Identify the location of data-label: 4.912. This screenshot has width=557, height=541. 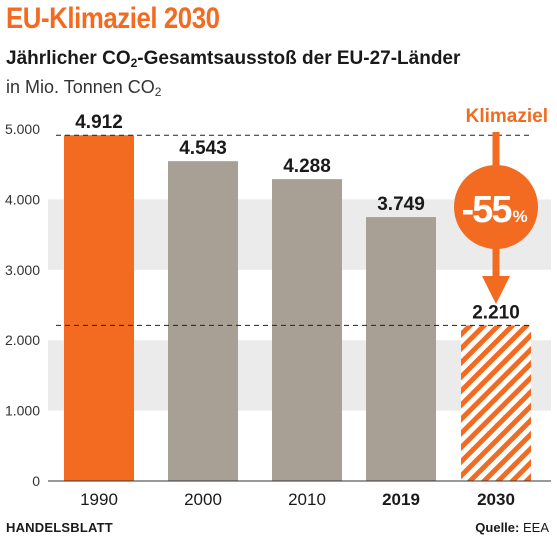
(99, 122).